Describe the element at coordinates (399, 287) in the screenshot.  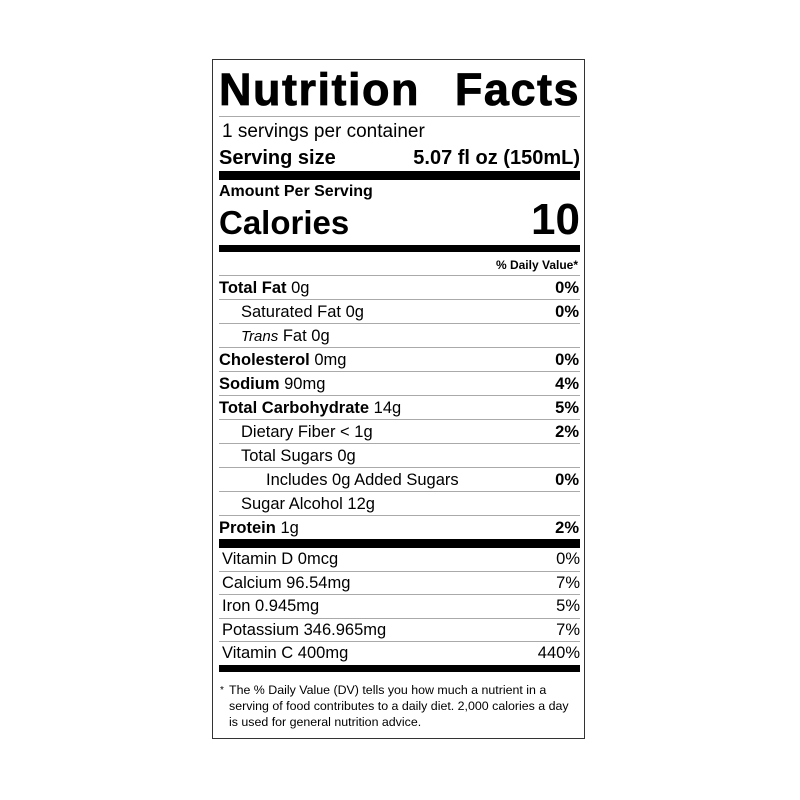
I see `nutrient-row-total-fat: Total Fat 0g 0%` at that location.